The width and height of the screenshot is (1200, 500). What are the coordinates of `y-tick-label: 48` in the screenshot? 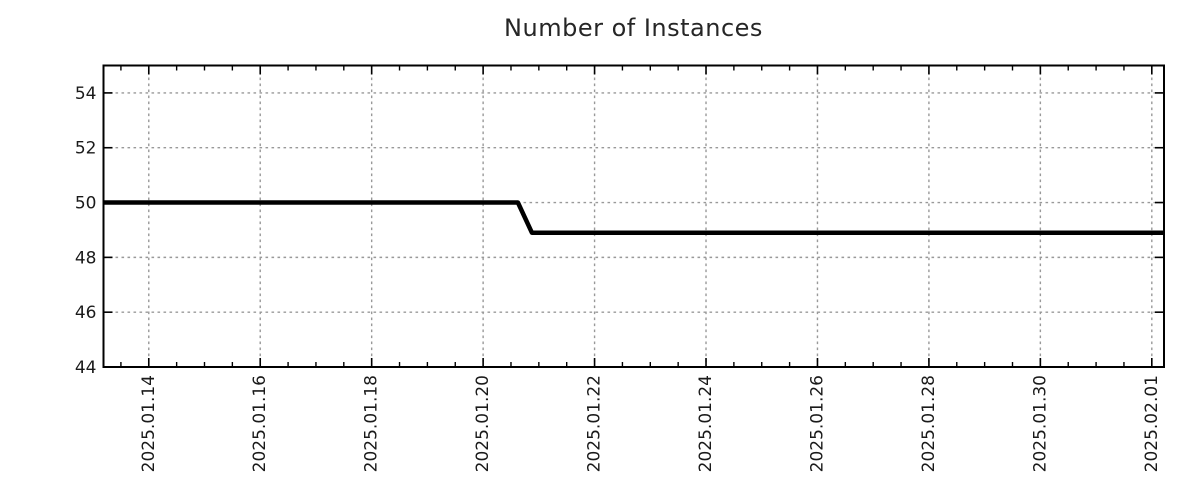 It's located at (86, 258).